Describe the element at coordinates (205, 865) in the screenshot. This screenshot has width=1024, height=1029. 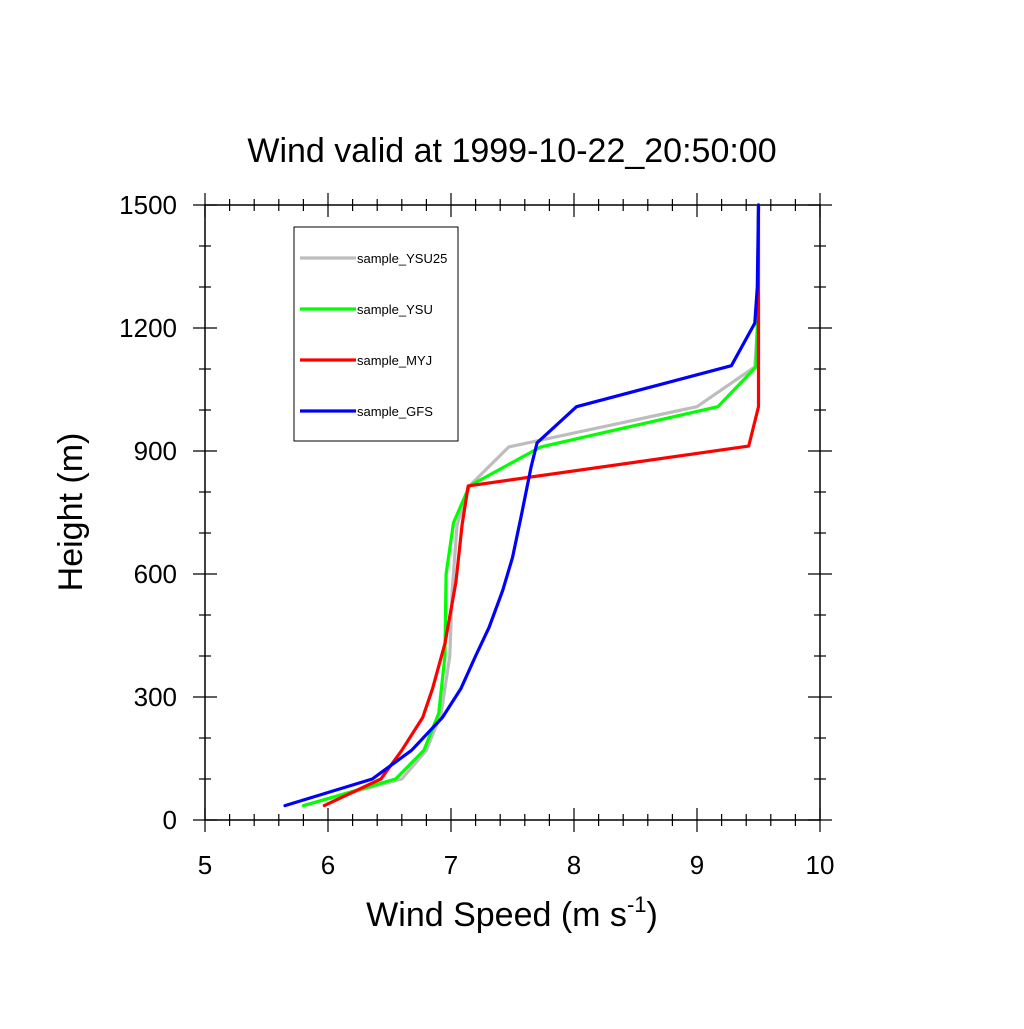
I see `x-tick-label: 5` at that location.